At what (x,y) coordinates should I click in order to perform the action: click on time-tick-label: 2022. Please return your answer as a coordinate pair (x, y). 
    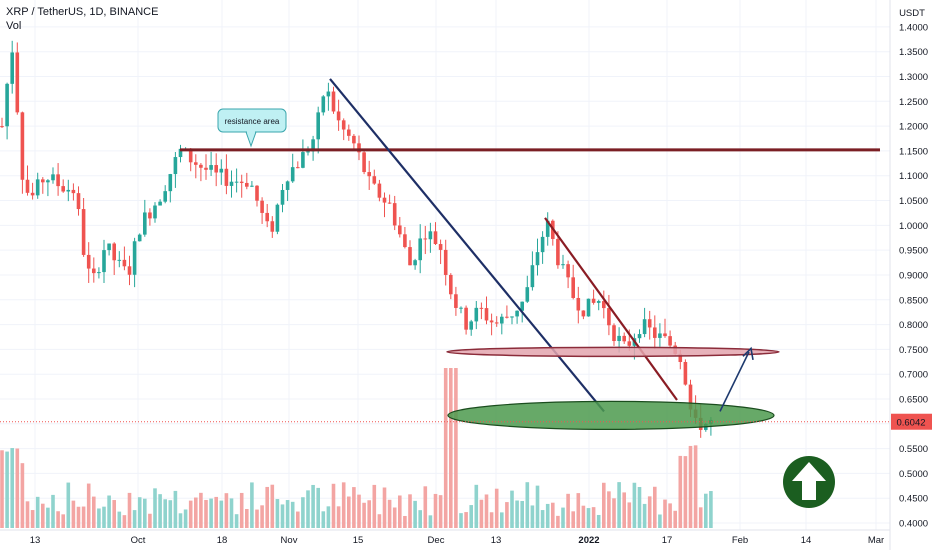
    Looking at the image, I should click on (588, 540).